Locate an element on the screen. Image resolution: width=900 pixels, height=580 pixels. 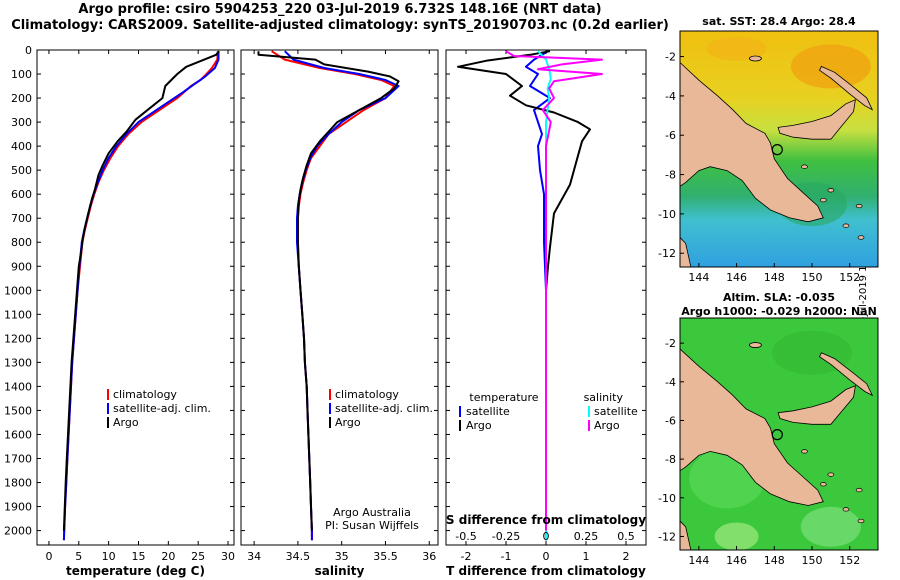
y-tick-label: 1600 is located at coordinates (18, 434).